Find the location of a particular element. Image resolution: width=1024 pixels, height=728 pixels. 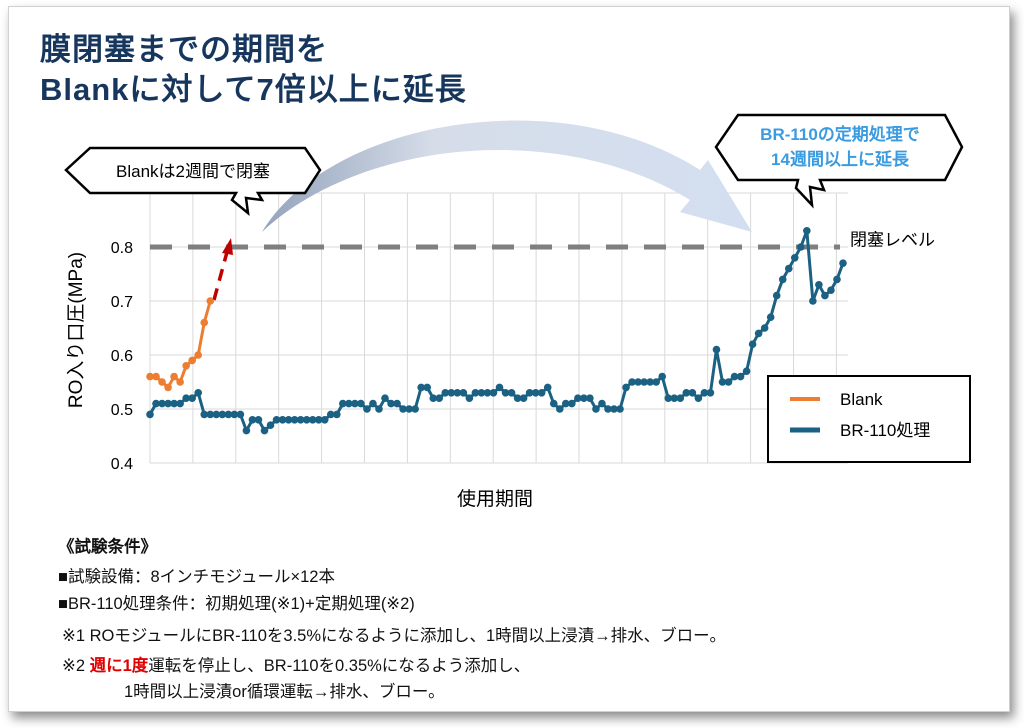

legend-label-br110: BR-110処理 is located at coordinates (885, 430).